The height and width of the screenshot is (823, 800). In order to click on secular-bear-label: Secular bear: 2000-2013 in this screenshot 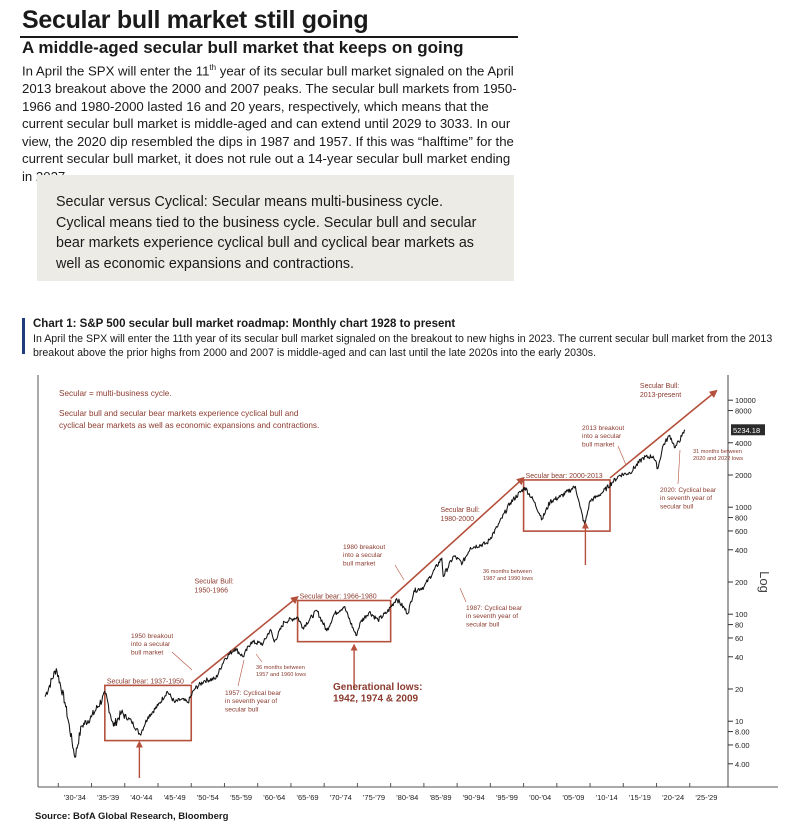, I will do `click(564, 476)`.